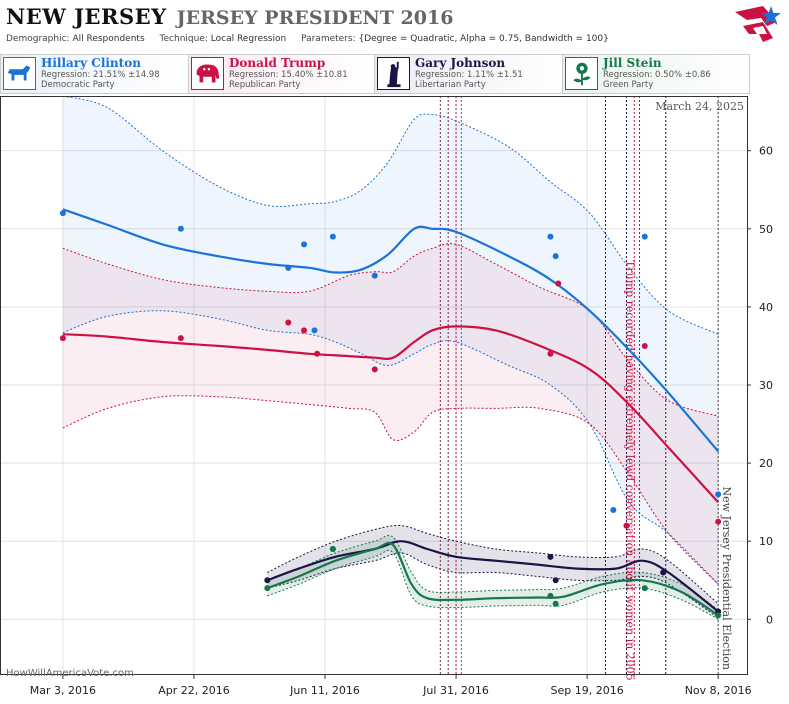 The width and height of the screenshot is (789, 704). I want to click on donkey-icon, so click(19, 73).